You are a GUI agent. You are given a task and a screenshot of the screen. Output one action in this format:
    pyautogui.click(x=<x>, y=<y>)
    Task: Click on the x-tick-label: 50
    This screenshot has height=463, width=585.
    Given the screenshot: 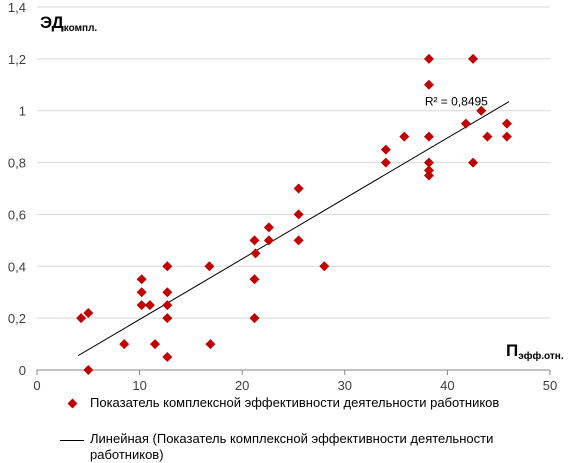 What is the action you would take?
    pyautogui.click(x=550, y=385)
    